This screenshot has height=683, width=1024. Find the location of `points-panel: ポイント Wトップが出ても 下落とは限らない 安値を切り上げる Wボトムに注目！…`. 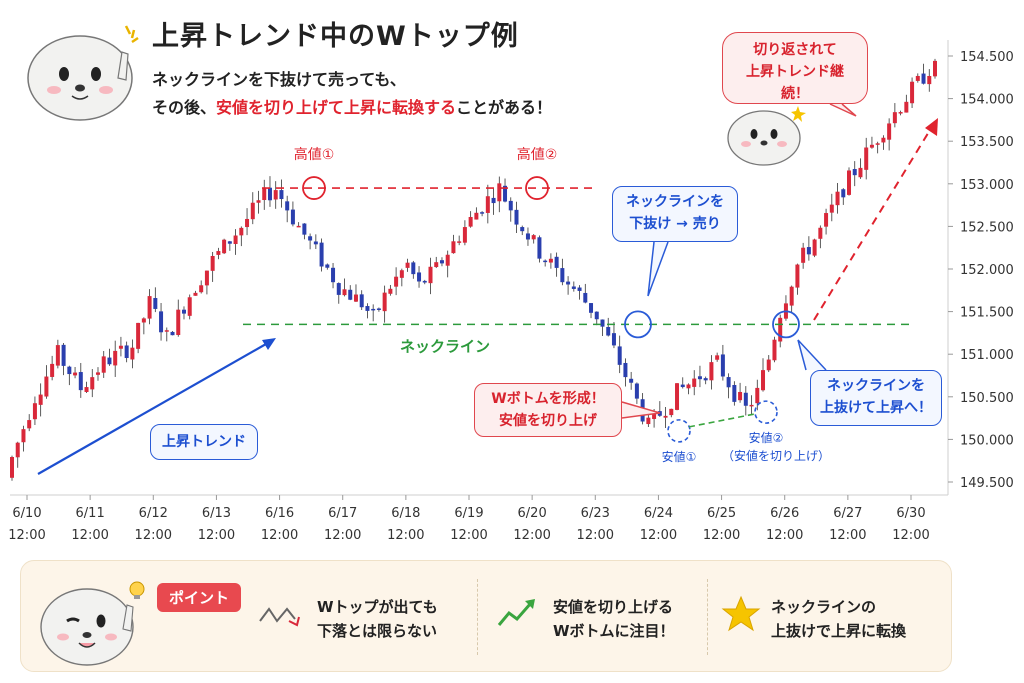

points-panel: ポイント Wトップが出ても 下落とは限らない 安値を切り上げる Wボトムに注目！… is located at coordinates (486, 616).